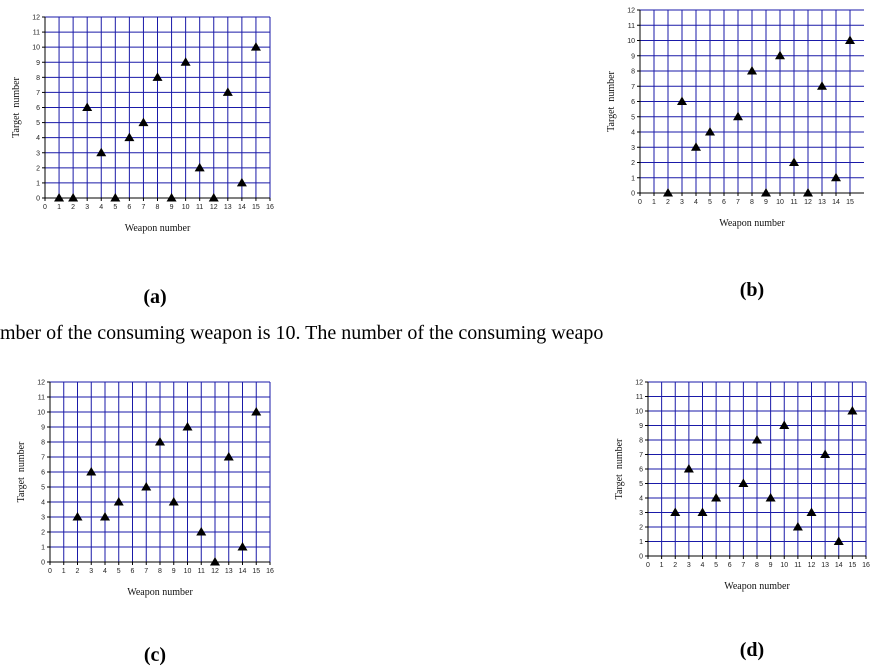 This screenshot has height=669, width=871. Describe the element at coordinates (757, 565) in the screenshot. I see `x-tick-label: 8` at that location.